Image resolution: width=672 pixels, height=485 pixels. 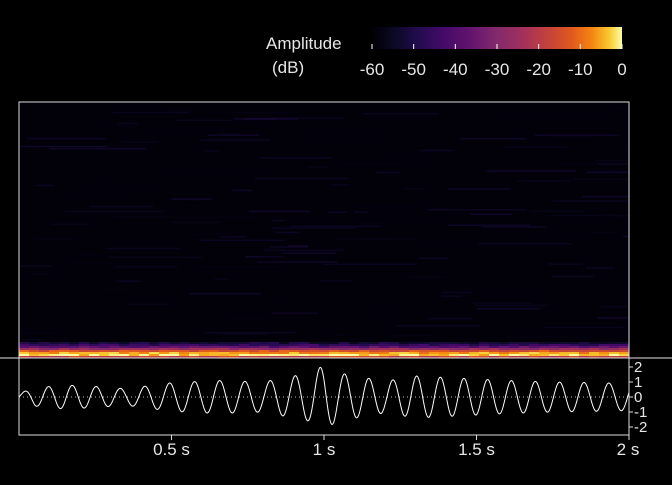 I want to click on colorbar-ticks, so click(x=497, y=46).